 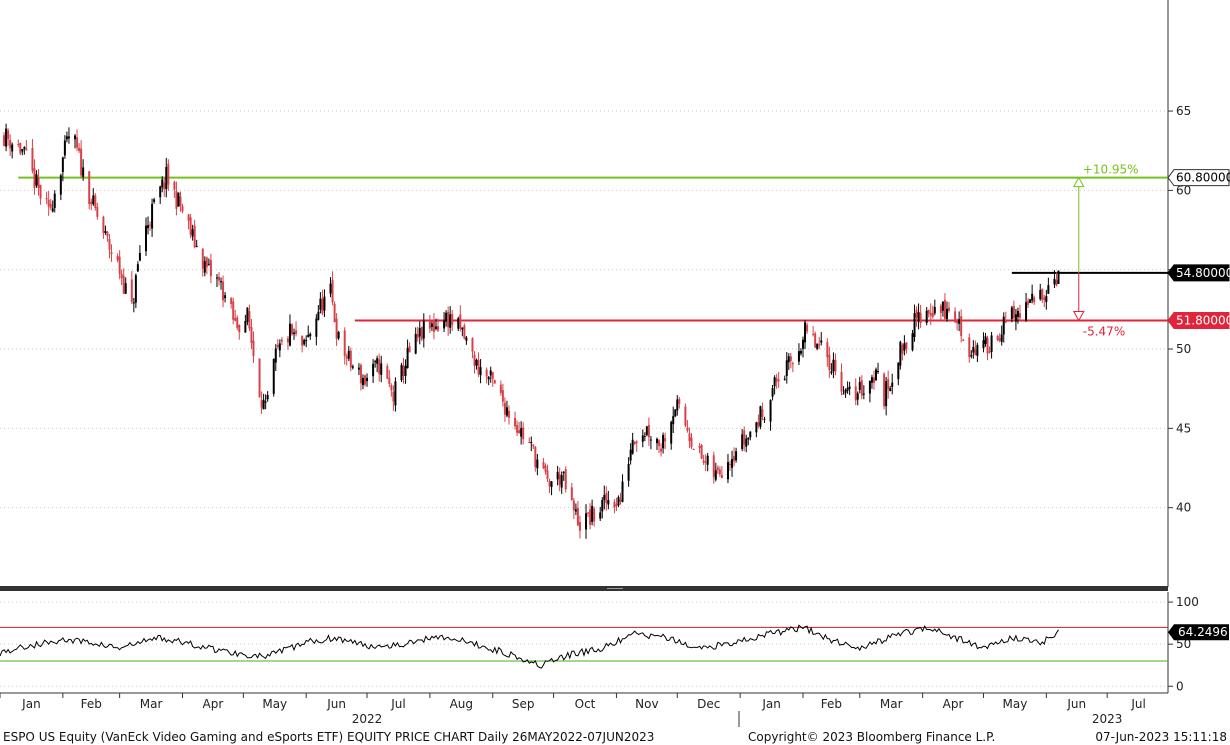 I want to click on month-label: Nov, so click(x=646, y=704).